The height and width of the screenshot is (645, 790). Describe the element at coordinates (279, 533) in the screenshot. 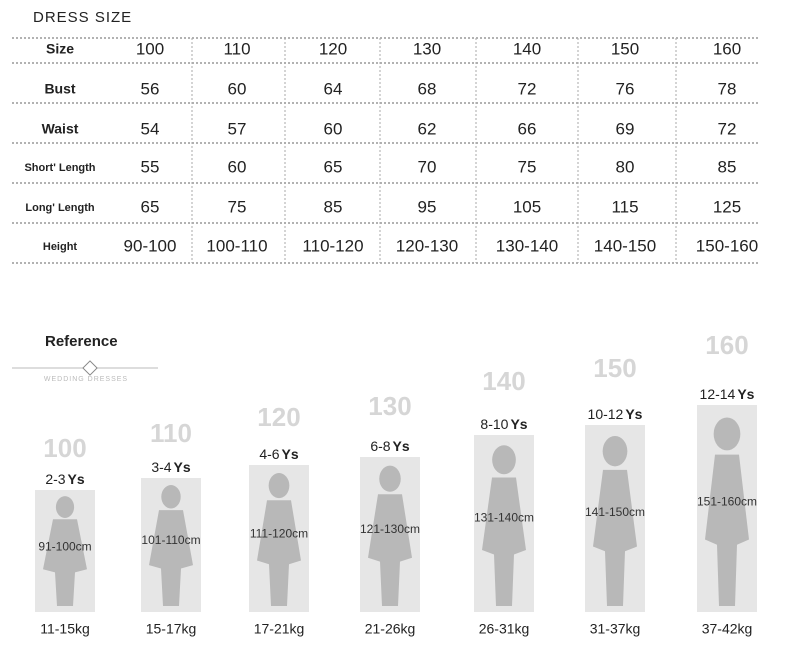

I see `height-label: 111-120cm` at that location.